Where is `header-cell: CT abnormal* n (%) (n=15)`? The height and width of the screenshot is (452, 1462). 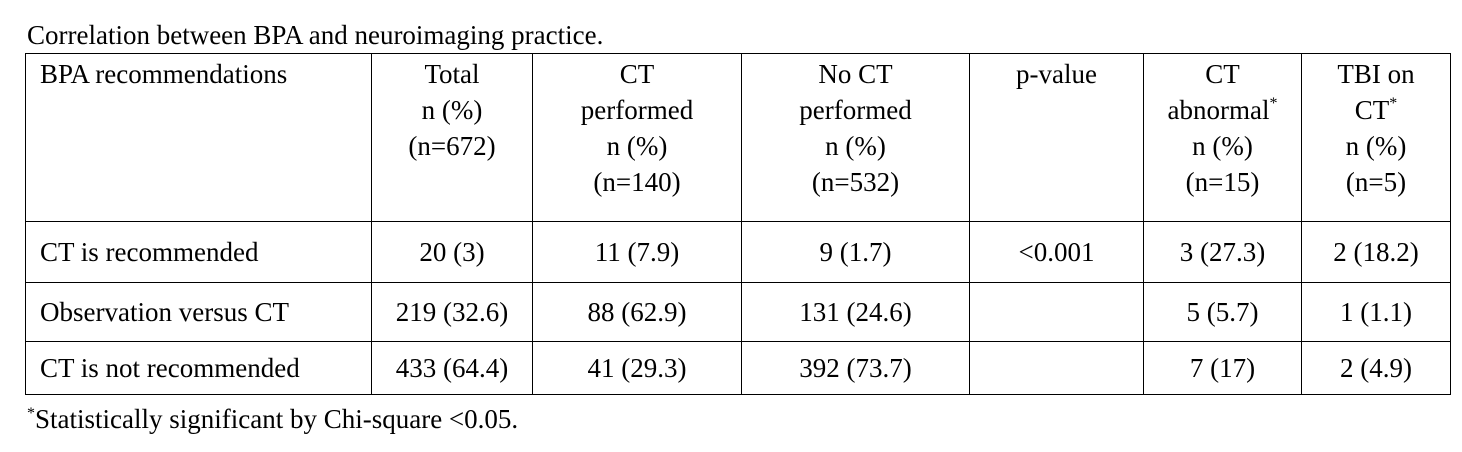 header-cell: CT abnormal* n (%) (n=15) is located at coordinates (1222, 137).